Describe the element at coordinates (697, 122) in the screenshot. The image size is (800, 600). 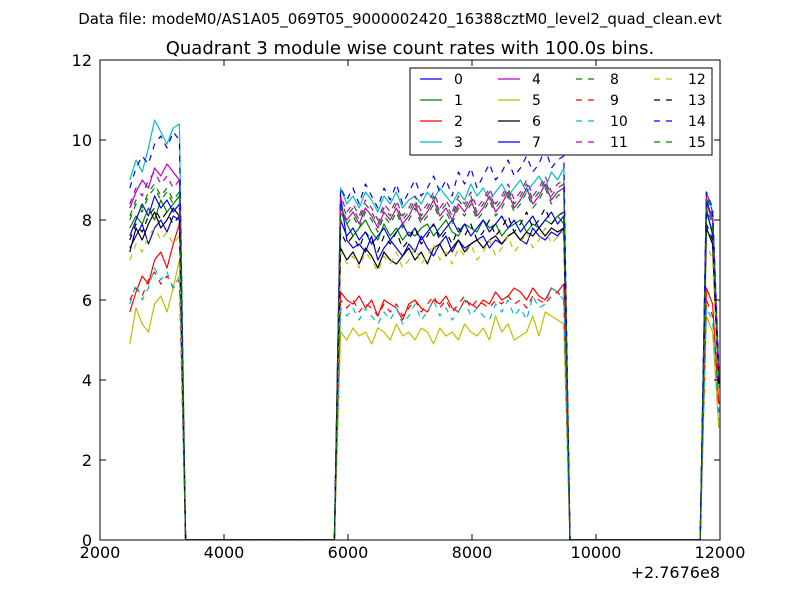
I see `legend-label-14: 14` at that location.